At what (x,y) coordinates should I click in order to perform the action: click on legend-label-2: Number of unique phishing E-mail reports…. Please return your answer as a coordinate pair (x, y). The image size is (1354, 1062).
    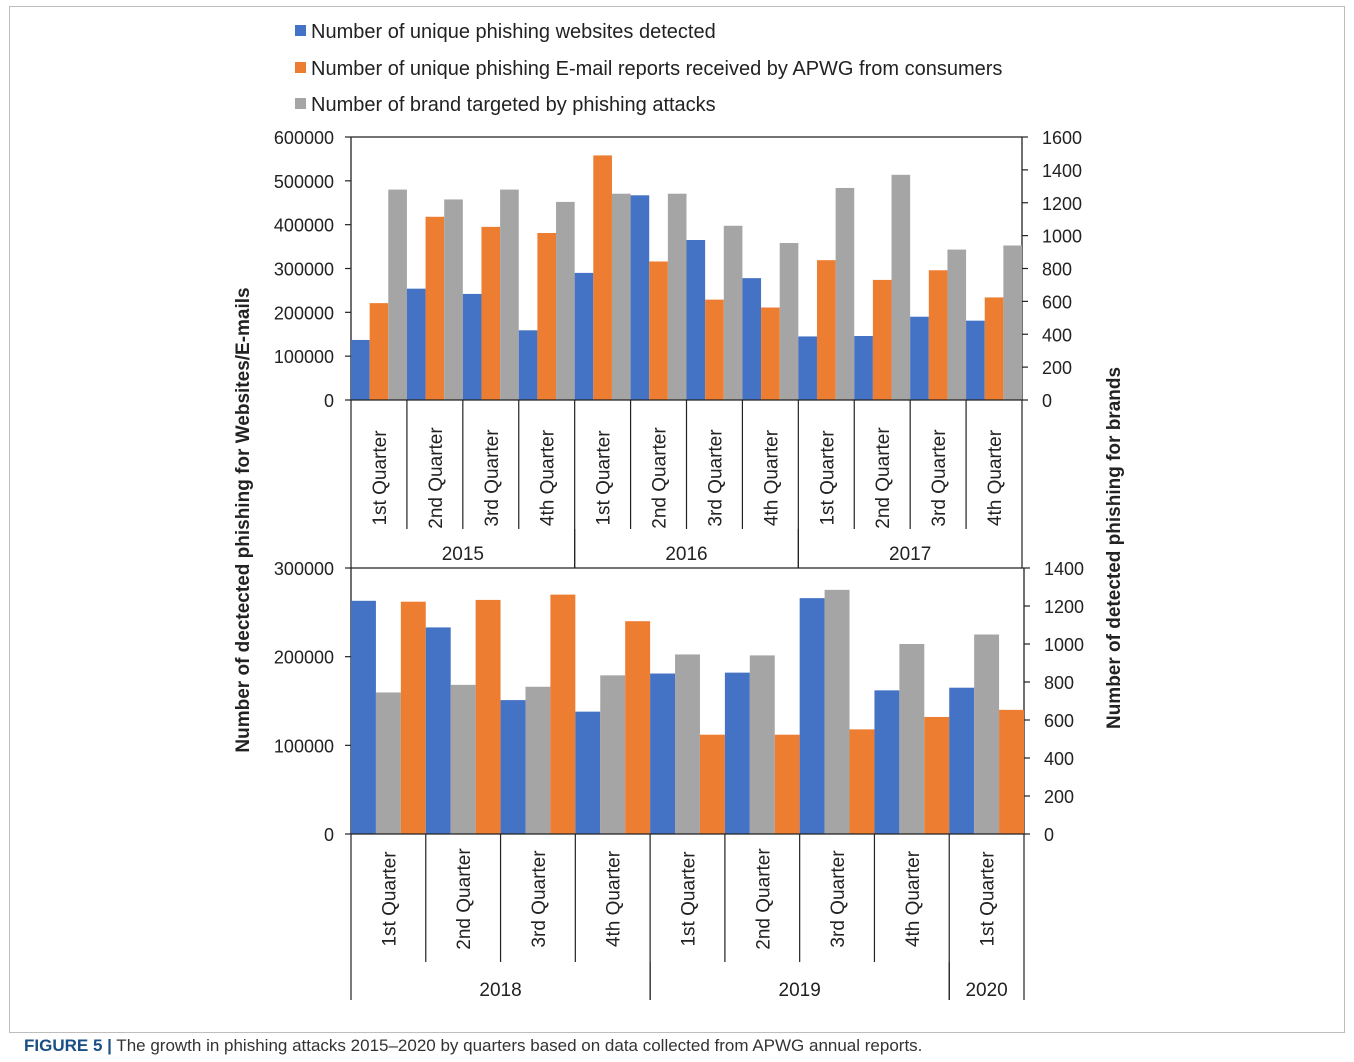
    Looking at the image, I should click on (656, 69).